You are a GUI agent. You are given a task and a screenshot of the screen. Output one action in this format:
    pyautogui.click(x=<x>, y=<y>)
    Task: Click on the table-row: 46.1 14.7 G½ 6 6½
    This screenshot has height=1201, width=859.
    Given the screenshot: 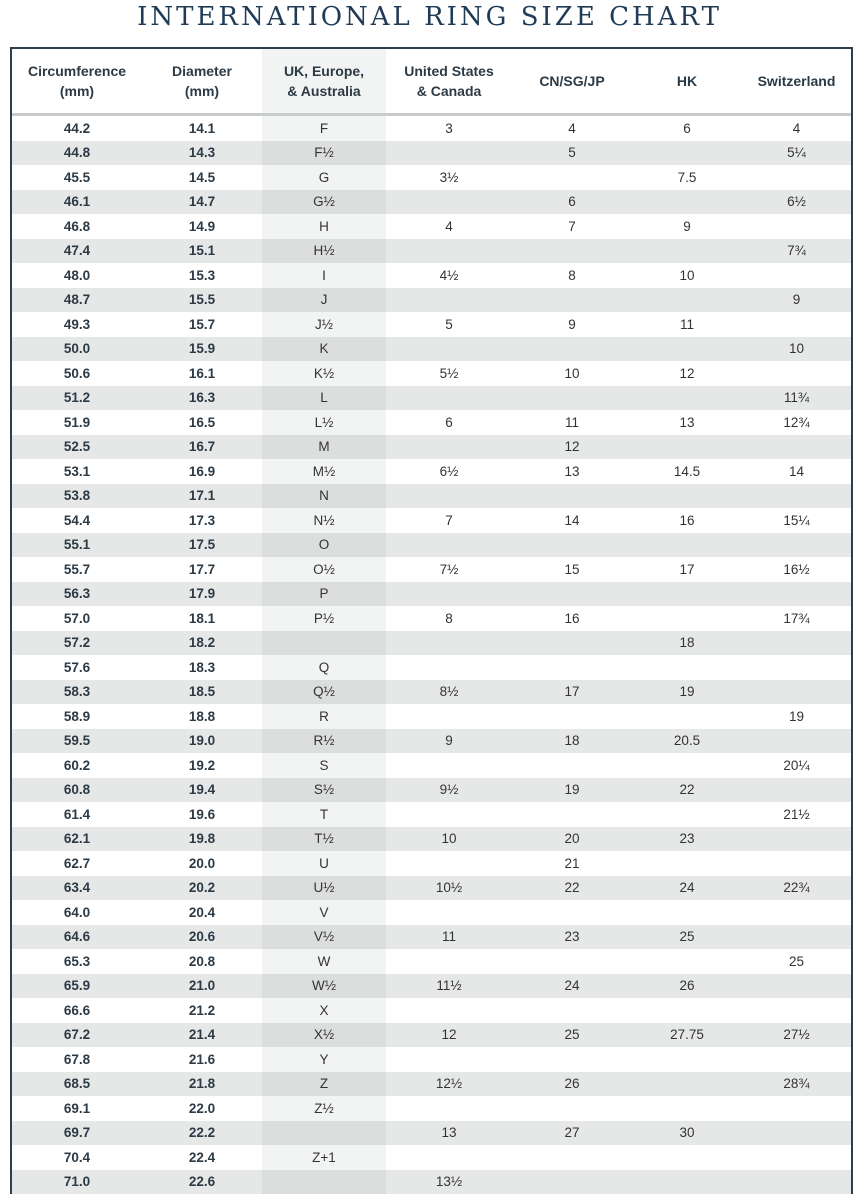 What is the action you would take?
    pyautogui.click(x=431, y=201)
    